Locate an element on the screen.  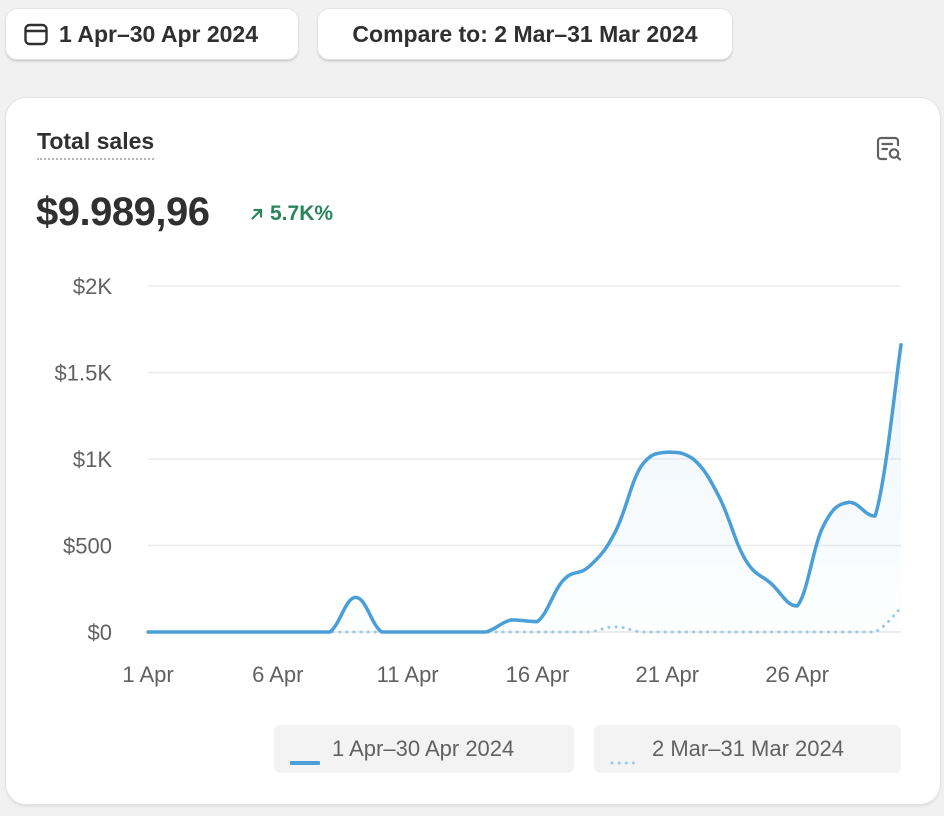
legend-item-current: 1 Apr–30 Apr 2024 is located at coordinates (424, 749).